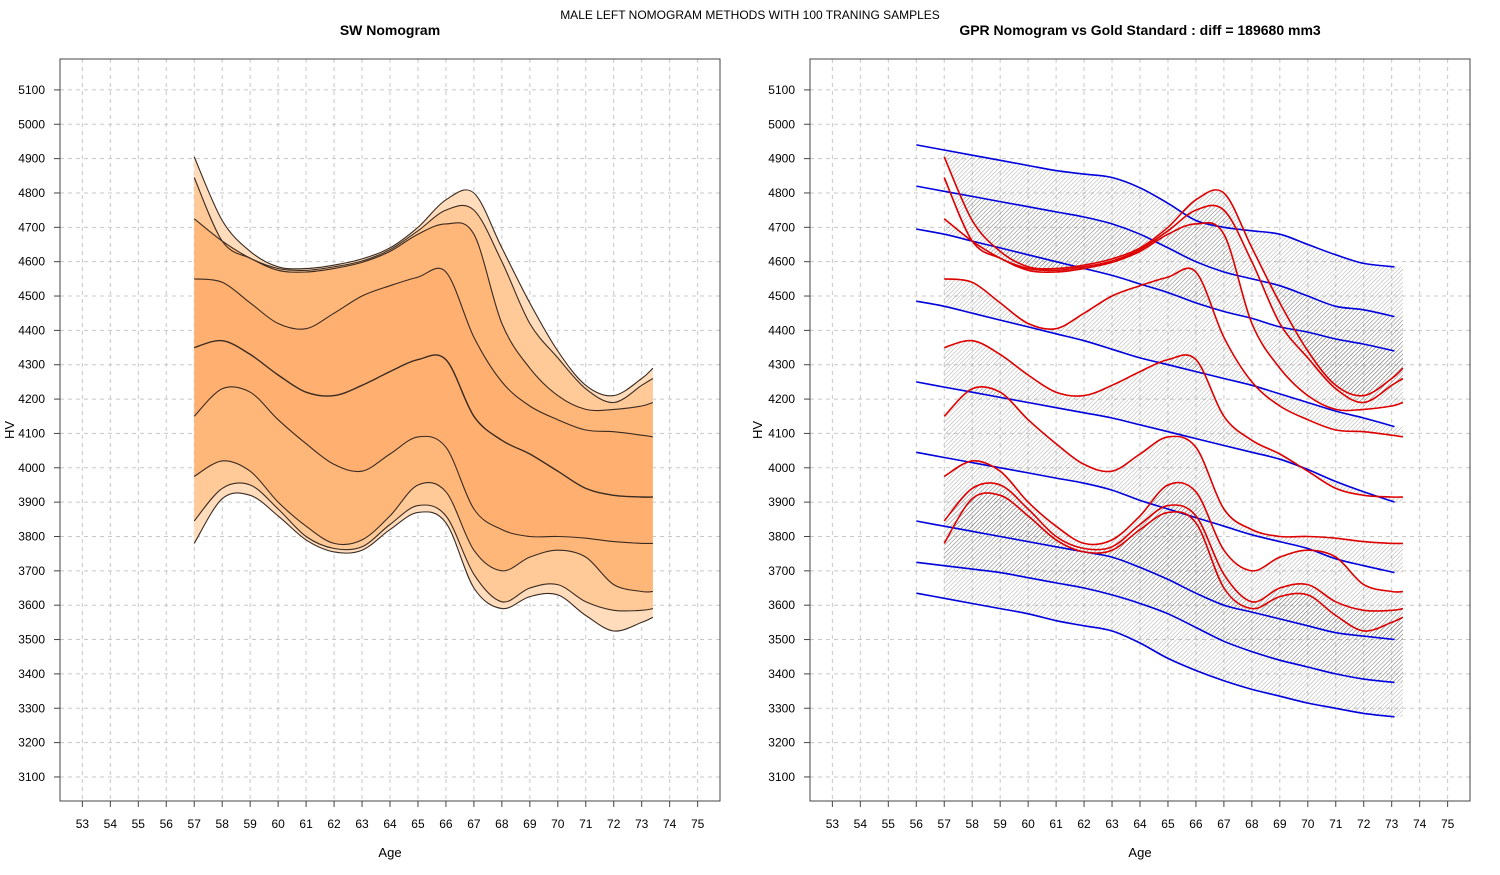 The height and width of the screenshot is (875, 1500). Describe the element at coordinates (31, 227) in the screenshot. I see `sw-y-tick-label: 4700` at that location.